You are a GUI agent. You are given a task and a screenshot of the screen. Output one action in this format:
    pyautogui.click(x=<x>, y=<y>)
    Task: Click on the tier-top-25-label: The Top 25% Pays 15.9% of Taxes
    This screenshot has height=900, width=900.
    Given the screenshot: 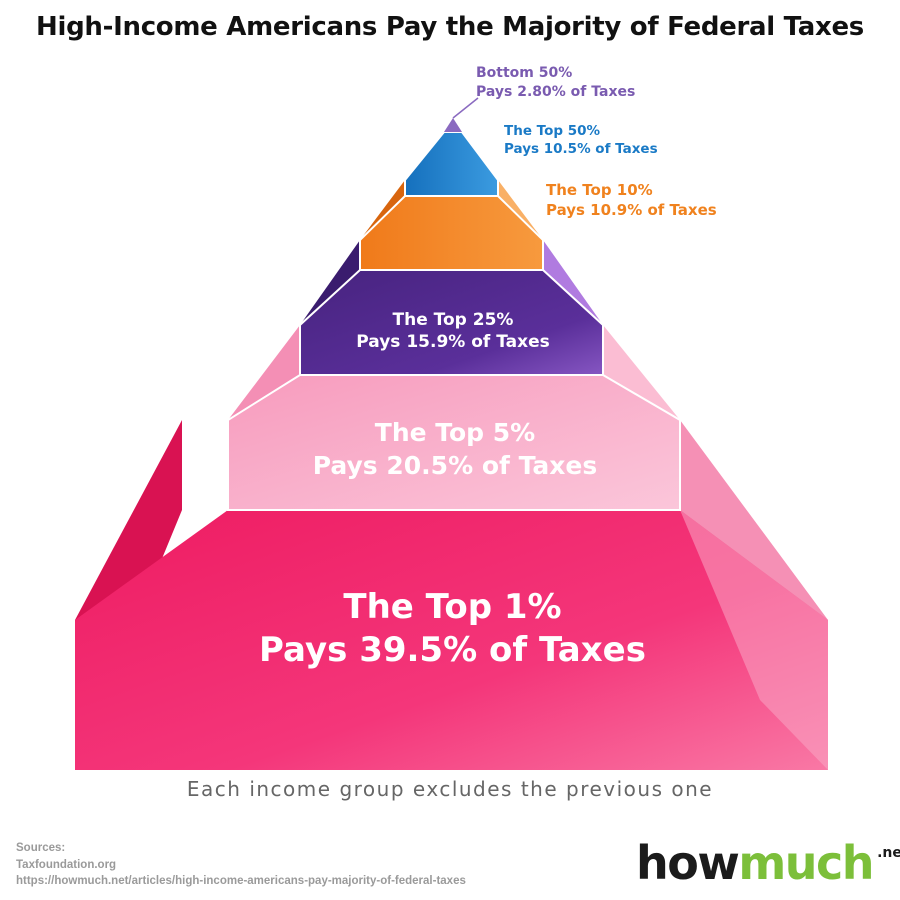 What is the action you would take?
    pyautogui.click(x=453, y=331)
    